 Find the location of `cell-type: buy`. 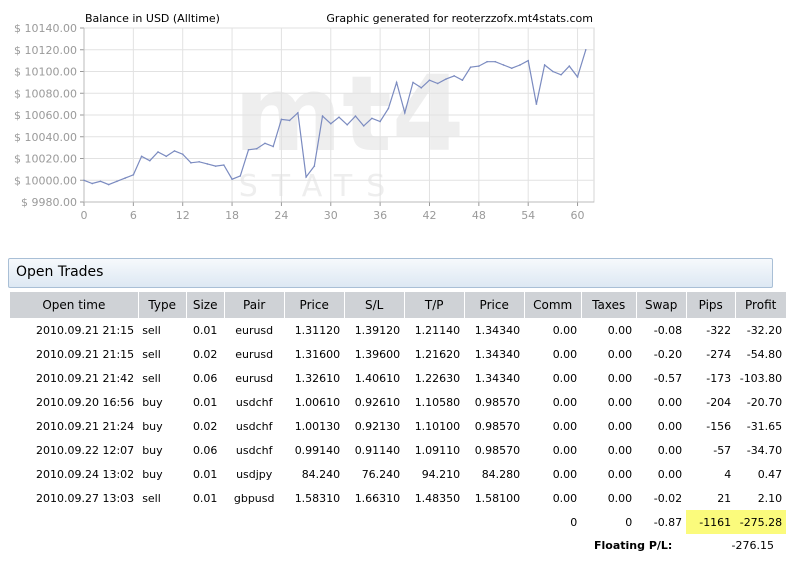

cell-type: buy is located at coordinates (152, 474).